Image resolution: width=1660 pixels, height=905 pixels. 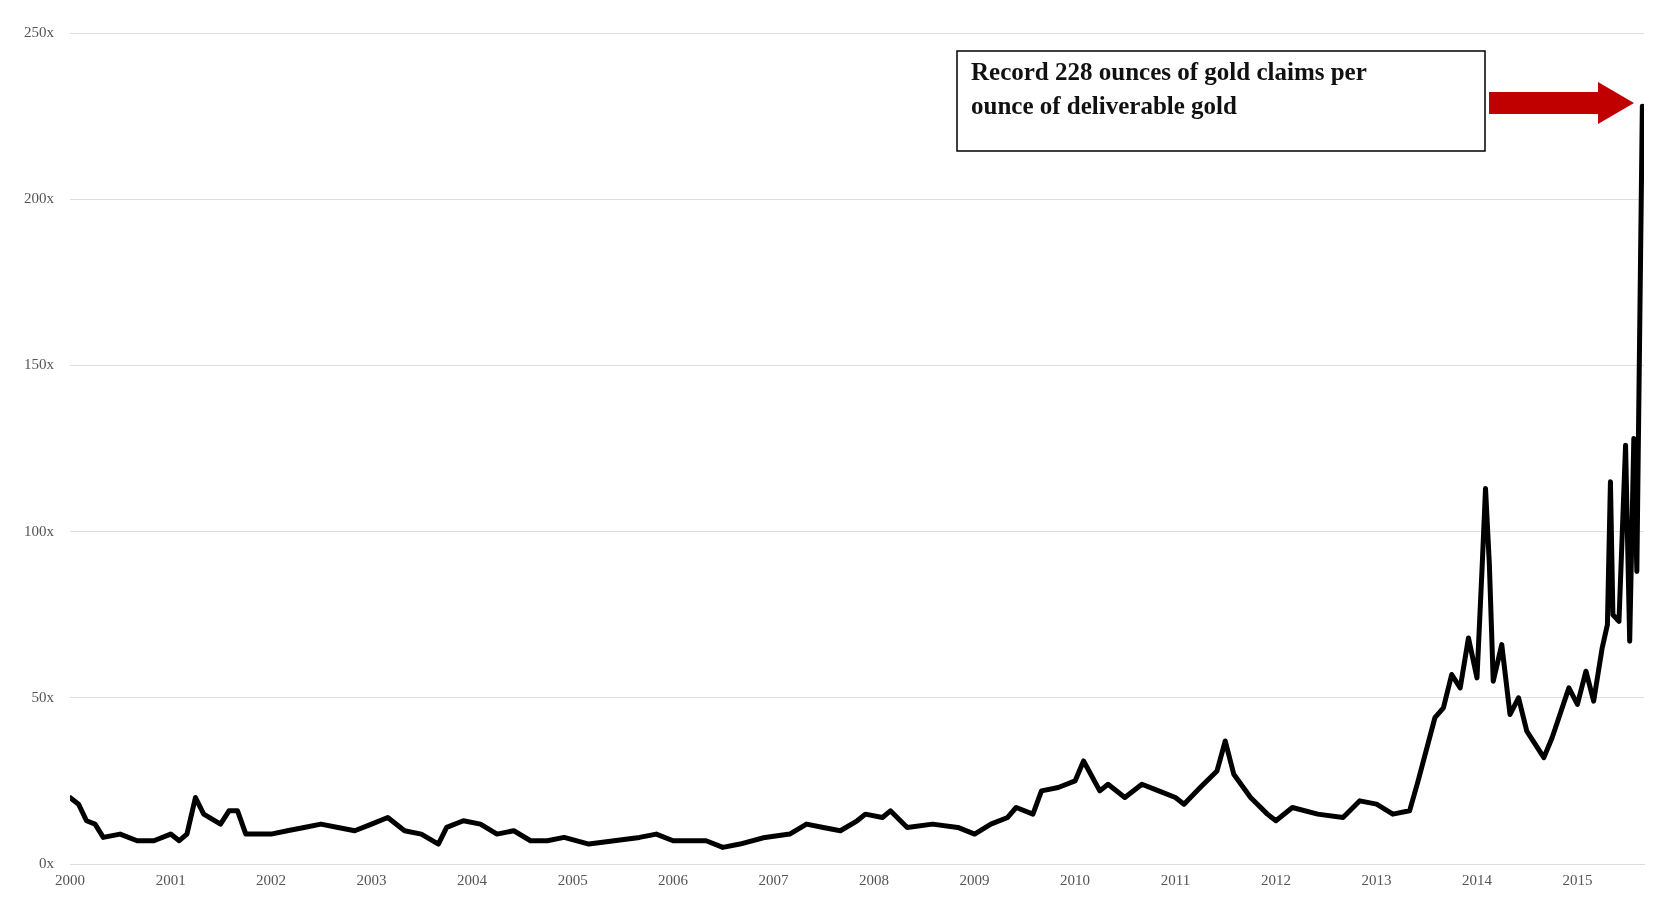 I want to click on y-tick-label: 150x, so click(x=39, y=364).